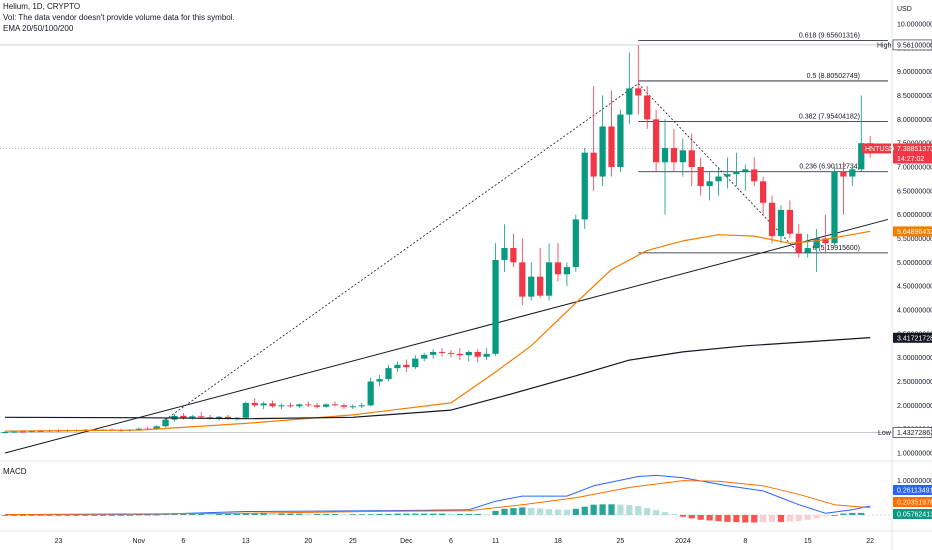 The height and width of the screenshot is (550, 932). I want to click on currency-label: USD, so click(904, 9).